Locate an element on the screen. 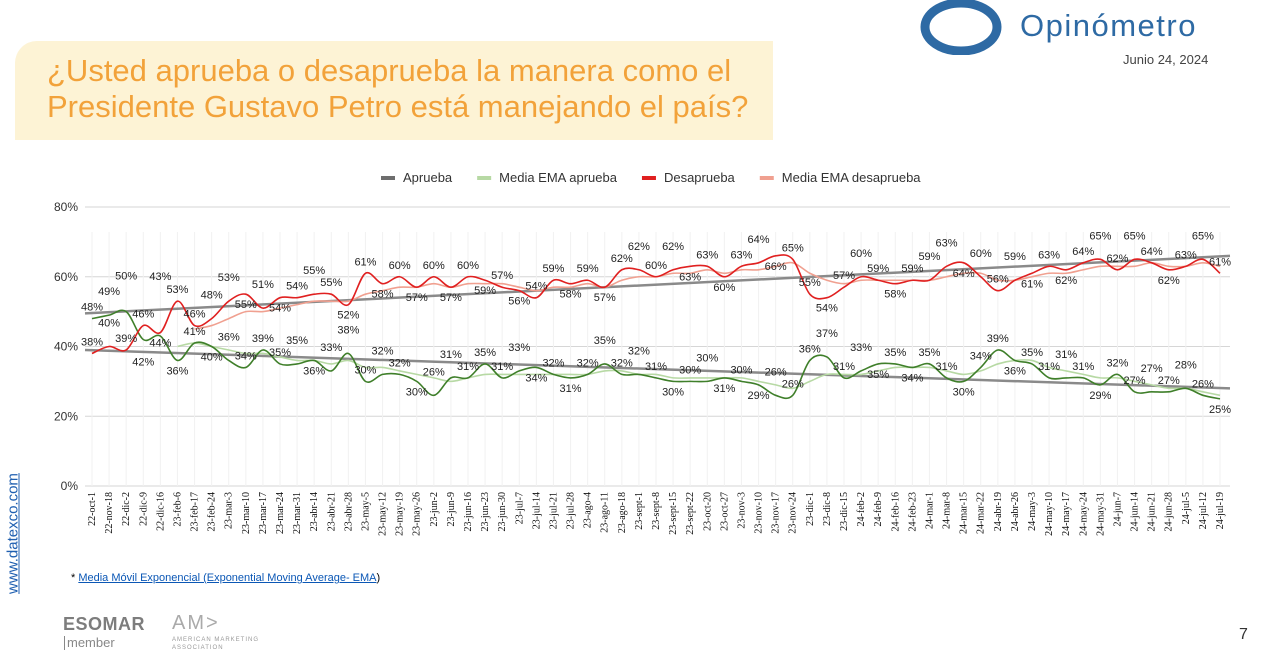 The image size is (1266, 654). legend-label: Aprueba is located at coordinates (428, 177).